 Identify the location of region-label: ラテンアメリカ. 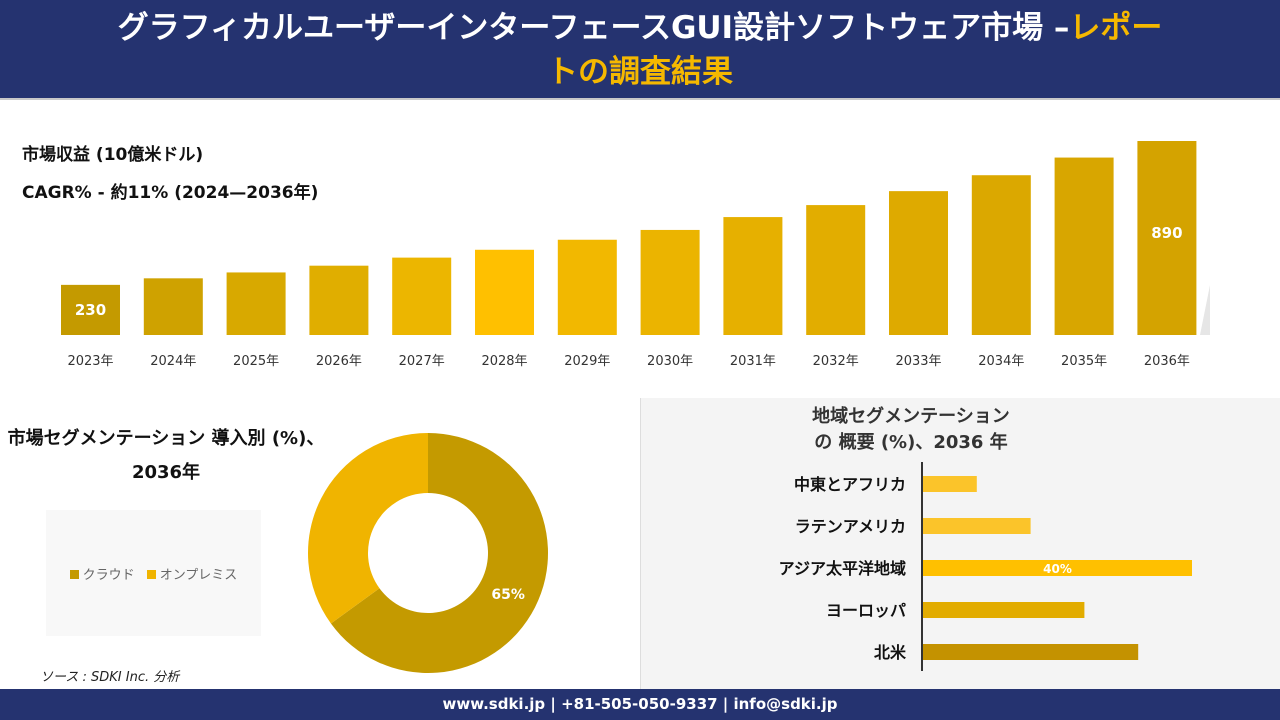
(850, 526).